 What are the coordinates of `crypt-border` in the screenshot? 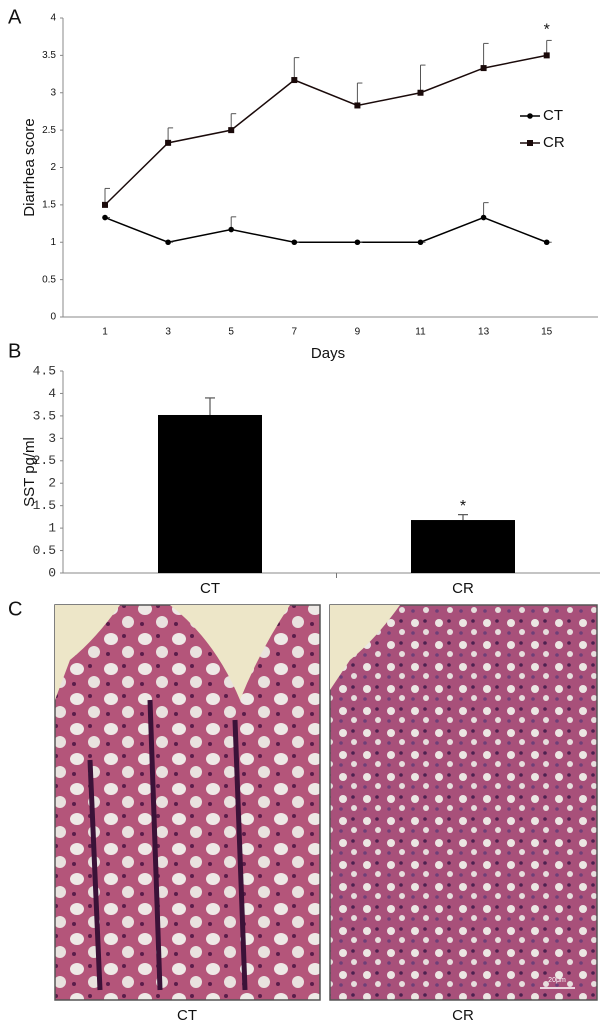 It's located at (167, 845).